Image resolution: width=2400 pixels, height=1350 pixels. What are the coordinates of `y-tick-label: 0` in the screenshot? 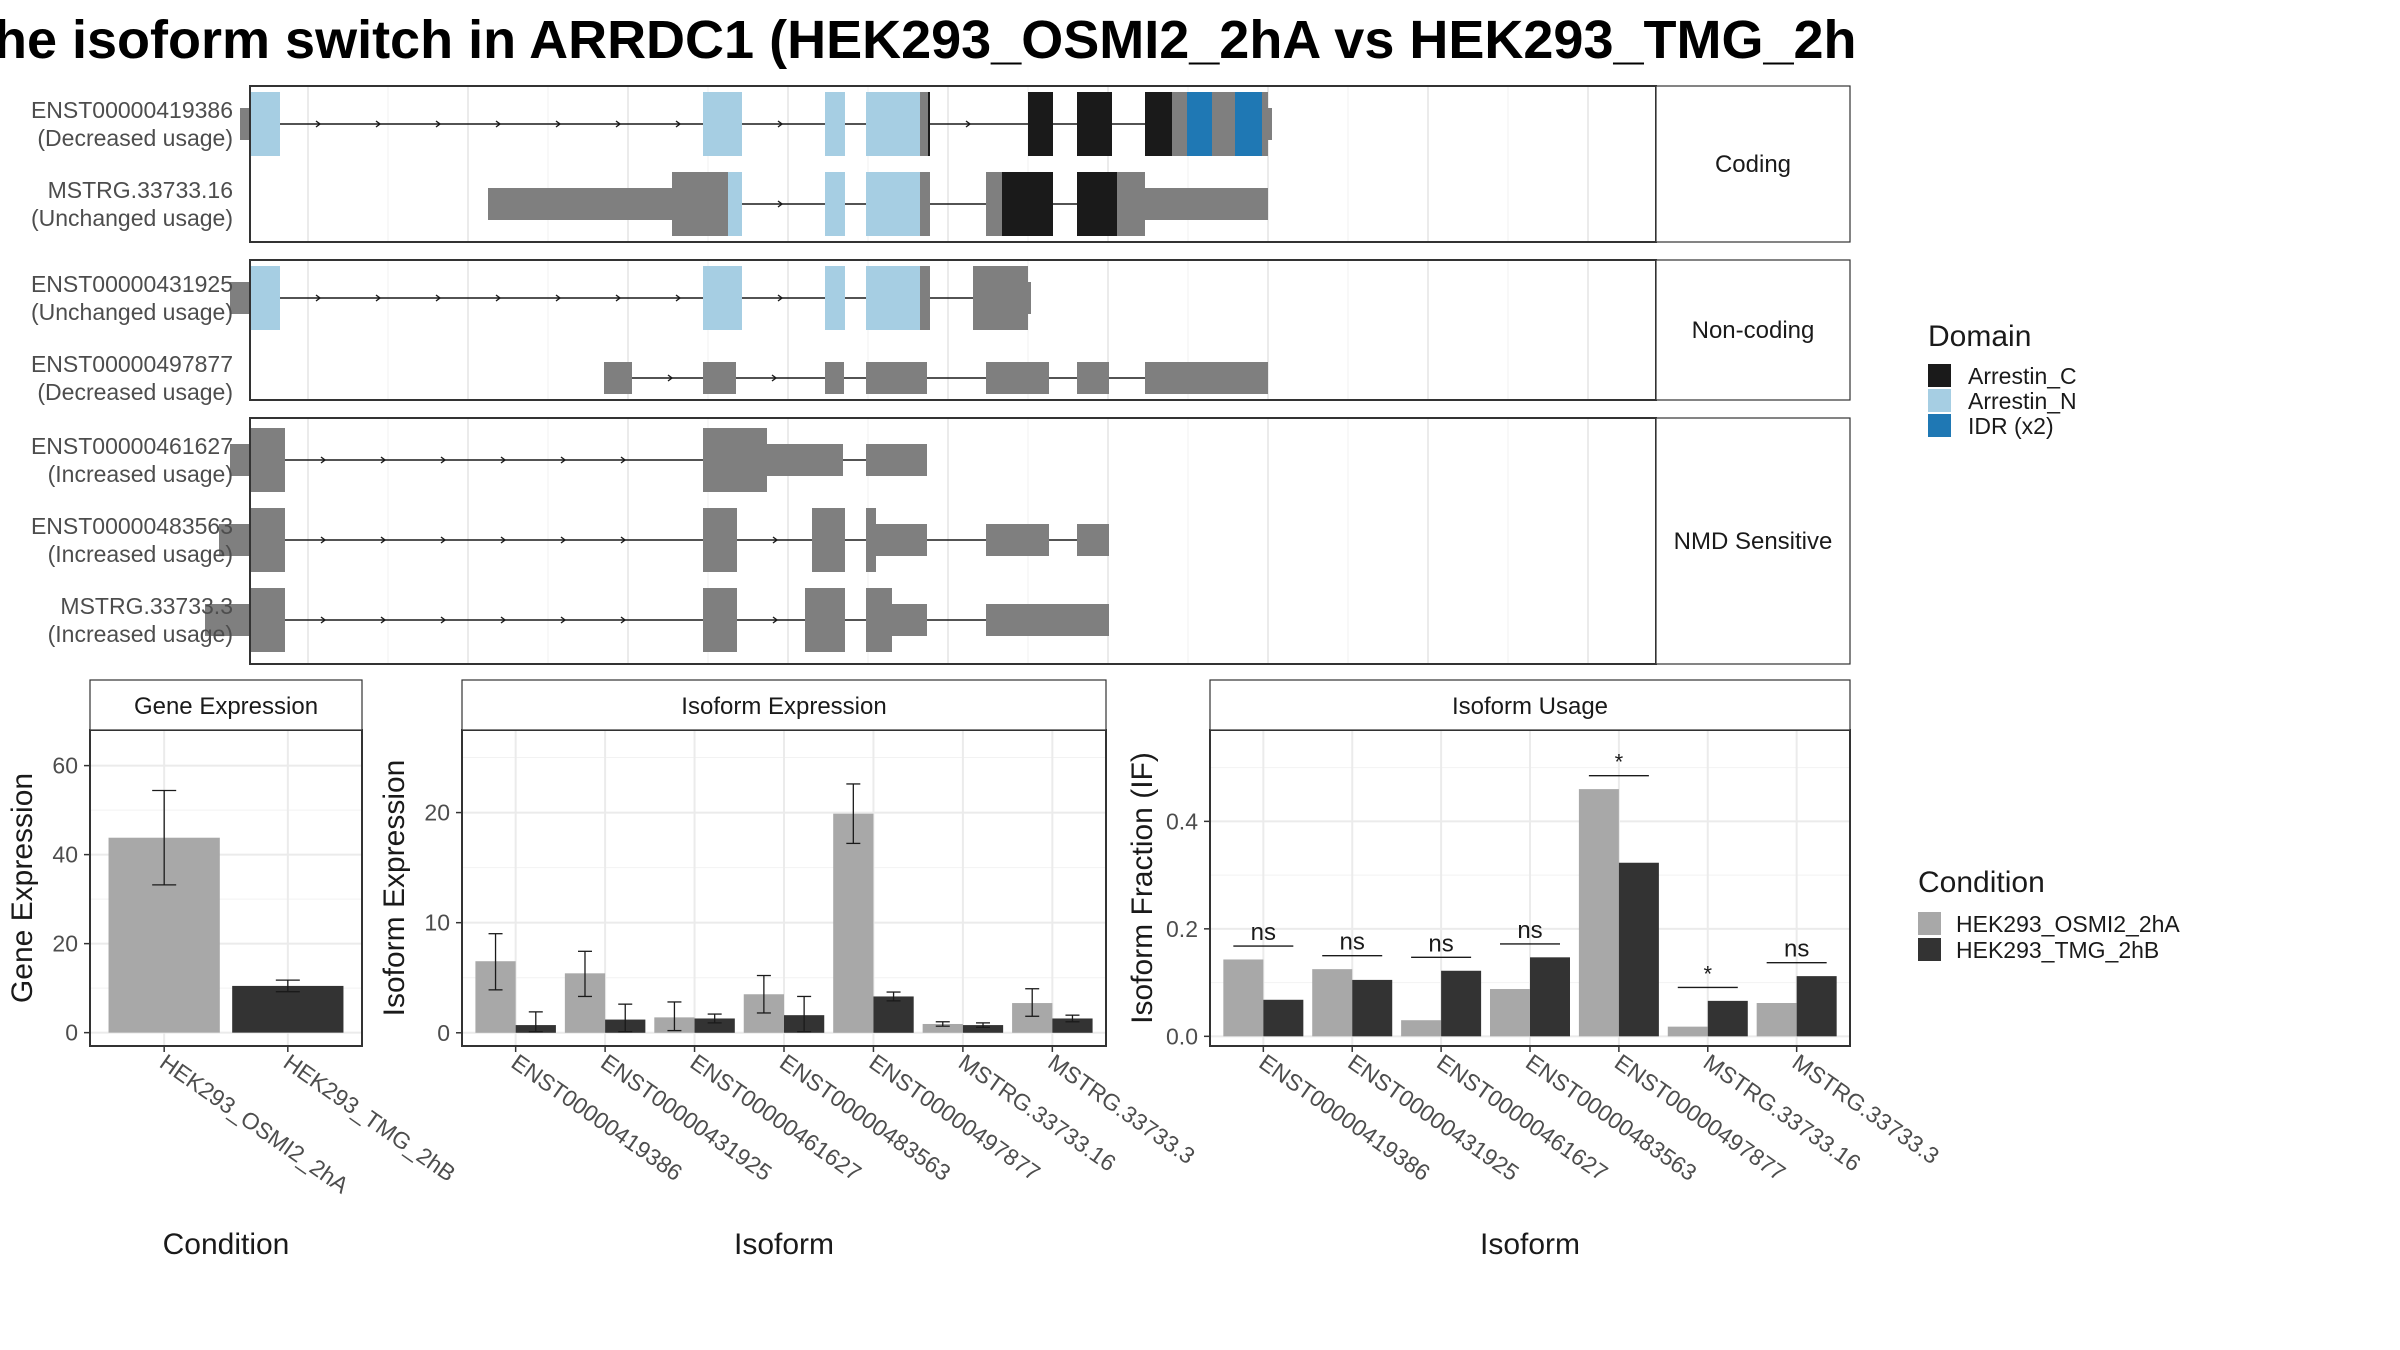 It's located at (71, 1033).